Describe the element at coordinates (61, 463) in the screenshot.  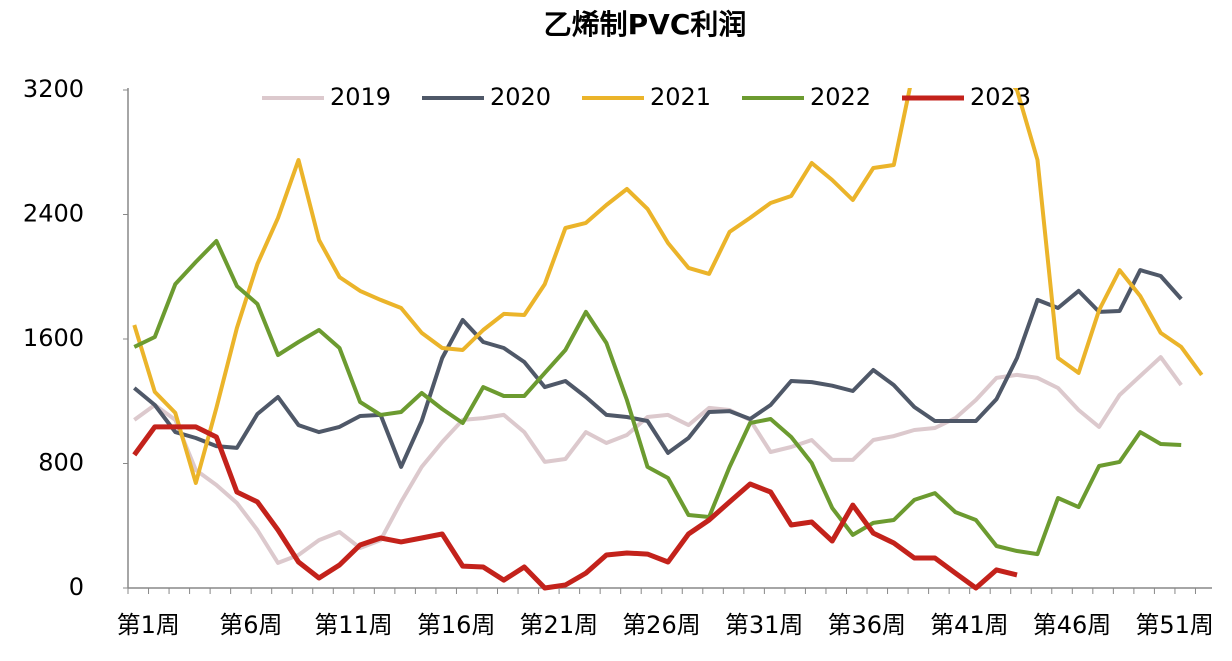
I see `y-tick-label: 800` at that location.